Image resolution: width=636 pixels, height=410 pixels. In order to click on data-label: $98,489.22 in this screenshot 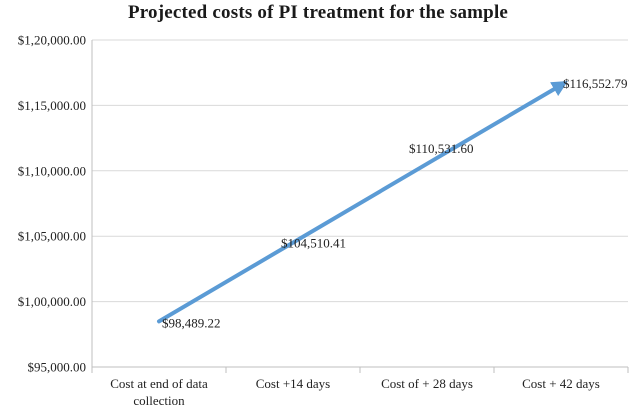, I will do `click(191, 322)`.